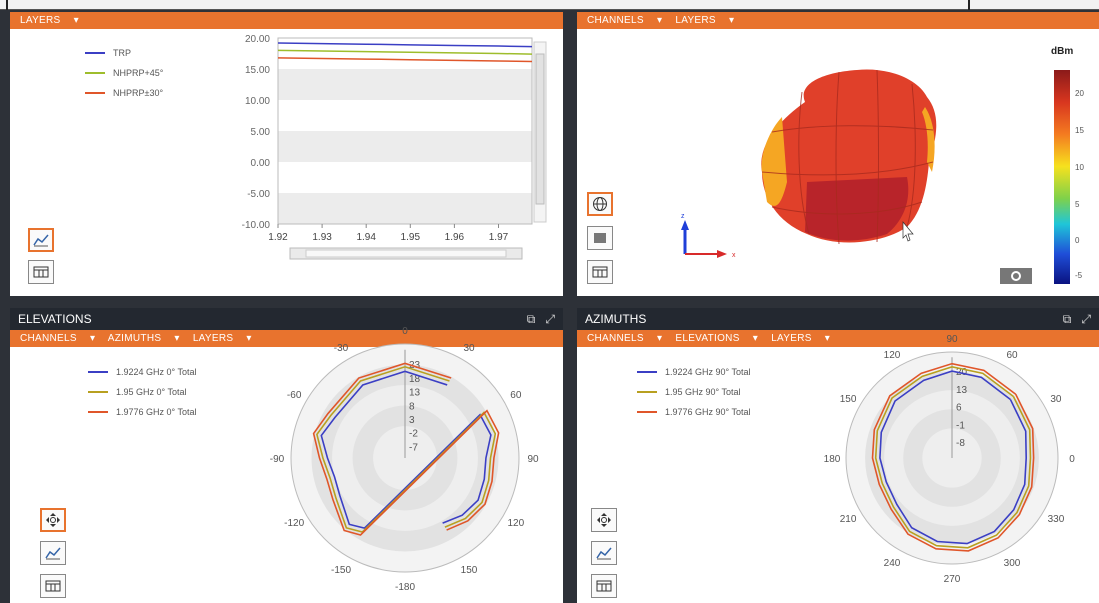  Describe the element at coordinates (412, 406) in the screenshot. I see `radial-label: 8` at that location.